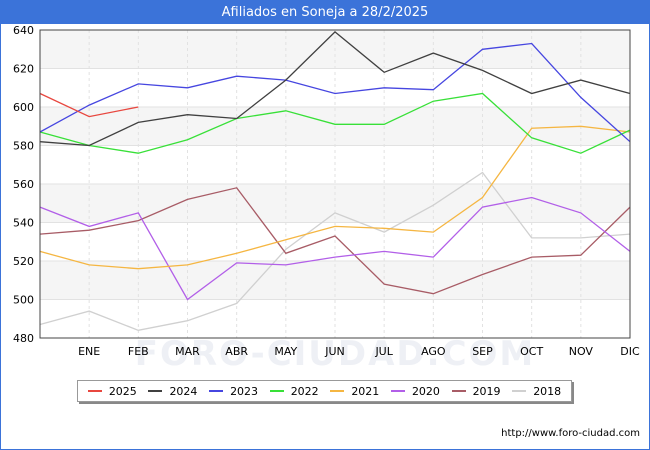 This screenshot has width=650, height=450. What do you see at coordinates (183, 391) in the screenshot?
I see `legend-label-2024: 2024` at bounding box center [183, 391].